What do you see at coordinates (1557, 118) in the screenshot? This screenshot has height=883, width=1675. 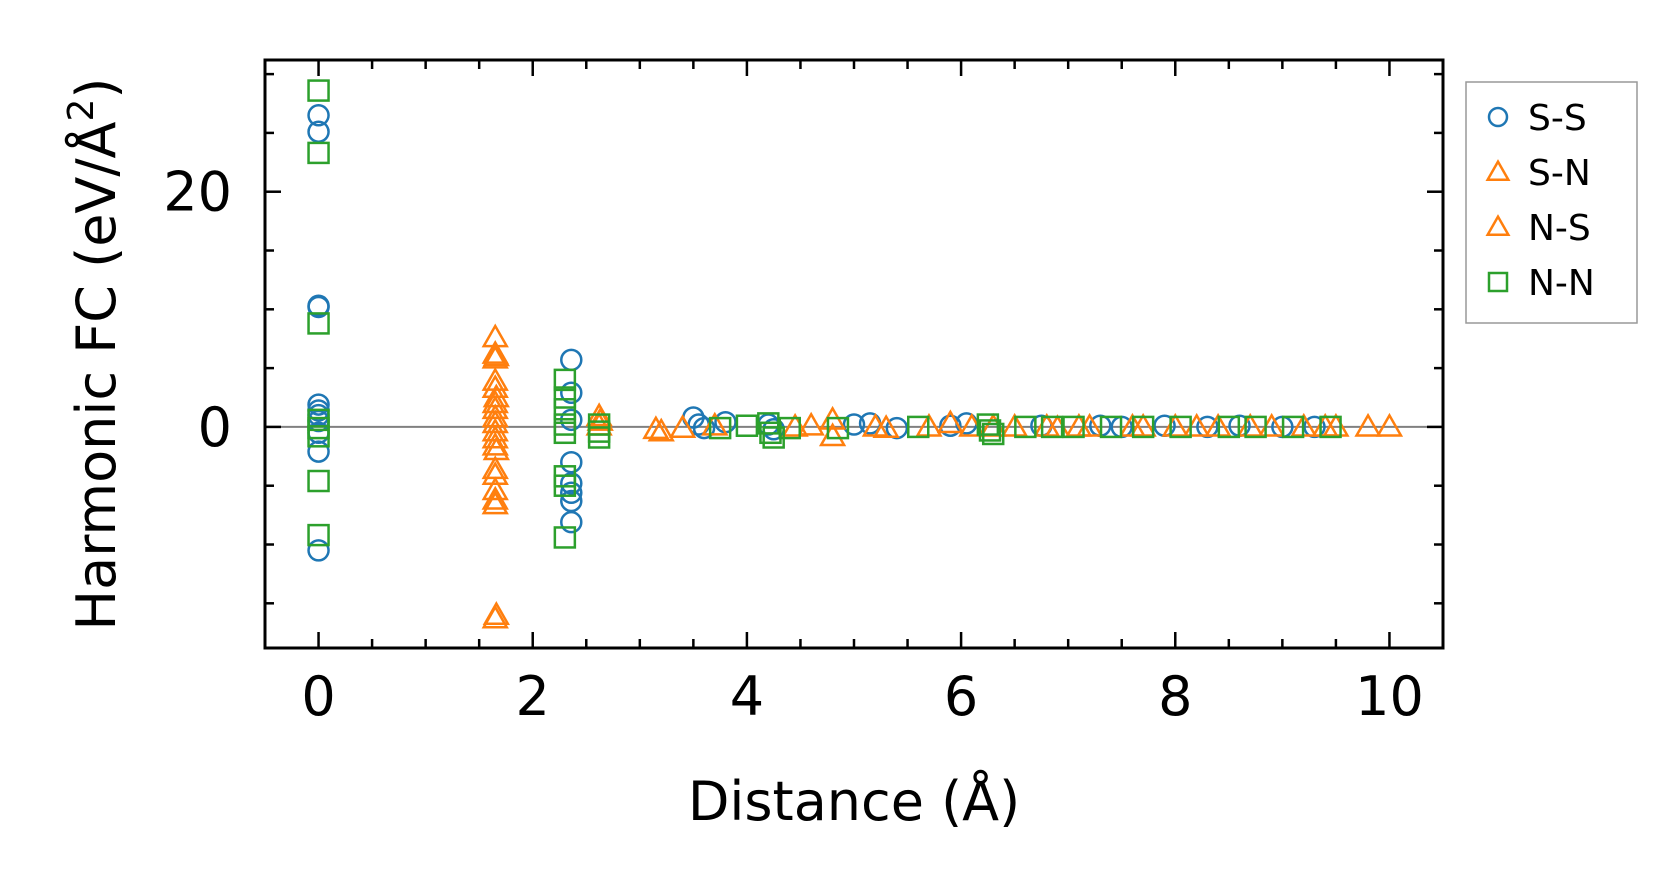 I see `legend-label-s-s: S-S` at bounding box center [1557, 118].